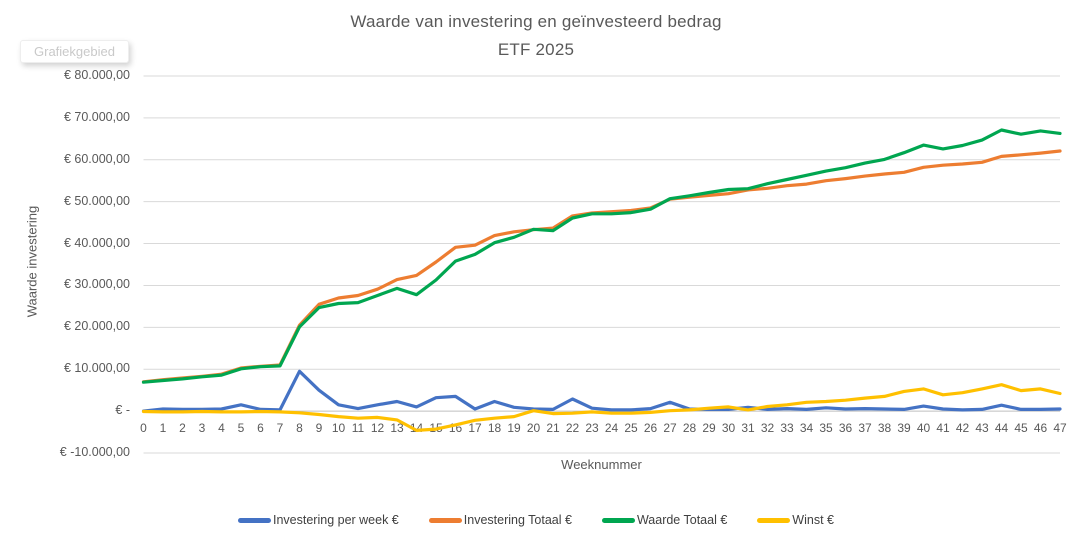 This screenshot has height=536, width=1072. I want to click on legend-label: Waarde Totaal €, so click(682, 520).